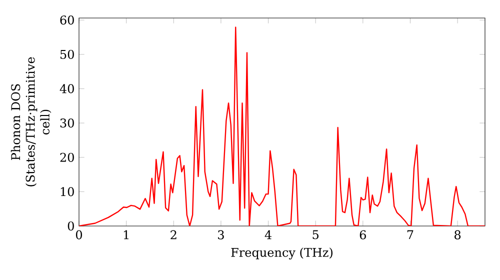 The image size is (500, 280). Describe the element at coordinates (67, 191) in the screenshot. I see `y-tick-label: 10` at that location.